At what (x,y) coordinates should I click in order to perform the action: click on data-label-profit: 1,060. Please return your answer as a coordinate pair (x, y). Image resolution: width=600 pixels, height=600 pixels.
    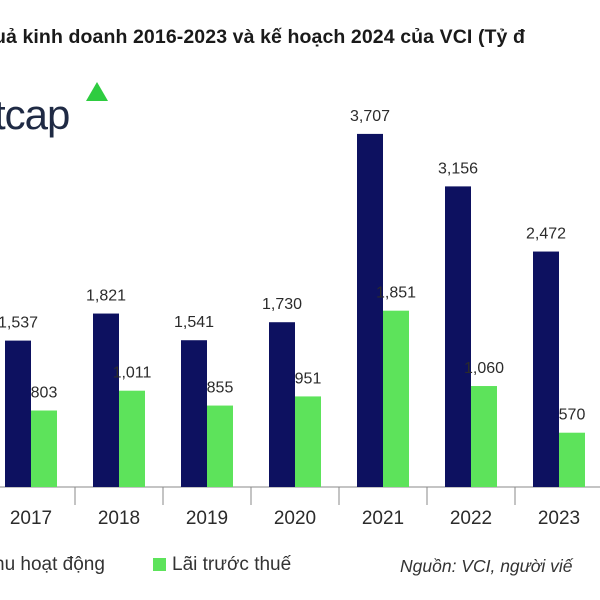
    Looking at the image, I should click on (484, 368).